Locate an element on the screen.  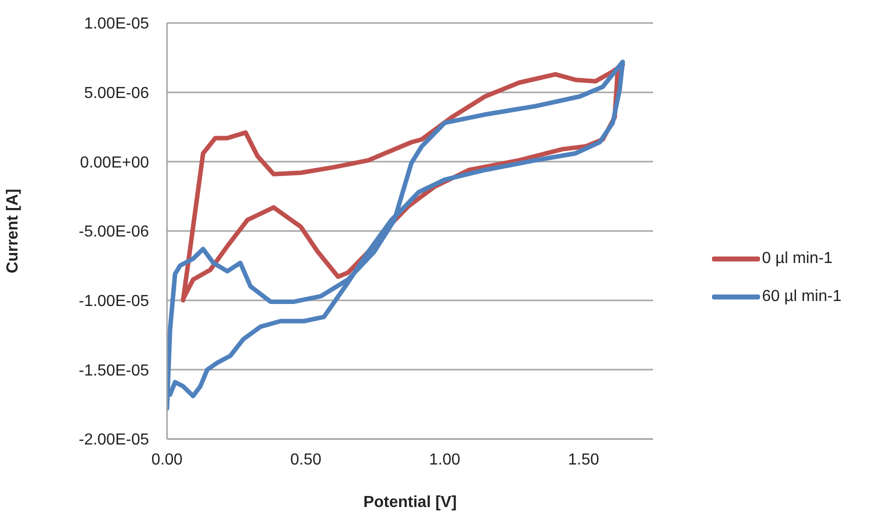
y-tick-label: 0.00E+00 is located at coordinates (115, 163).